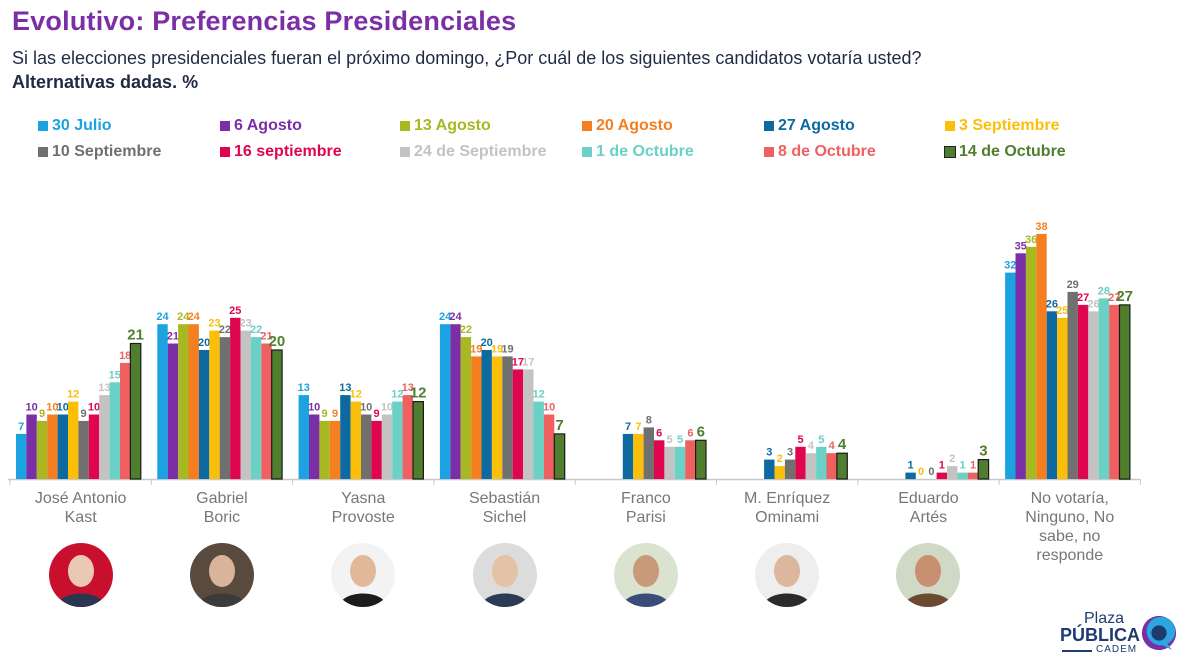 The width and height of the screenshot is (1198, 669). Describe the element at coordinates (473, 152) in the screenshot. I see `legend-item: 24 de Septiembre` at that location.